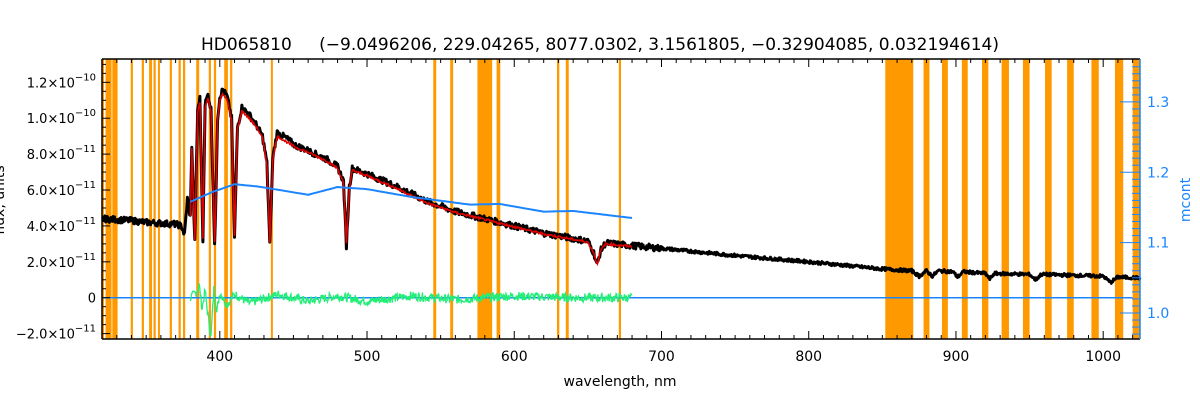 This screenshot has width=1200, height=400. Describe the element at coordinates (1158, 103) in the screenshot. I see `y2-tick-label: 1.3` at that location.